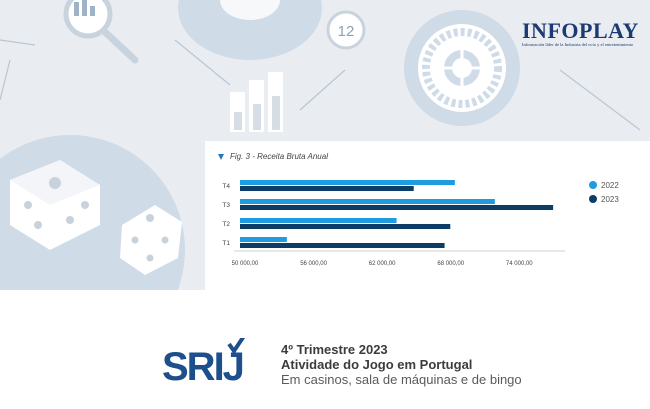 The width and height of the screenshot is (650, 409). Describe the element at coordinates (313, 264) in the screenshot. I see `x-tick-label: 56 000,00` at that location.